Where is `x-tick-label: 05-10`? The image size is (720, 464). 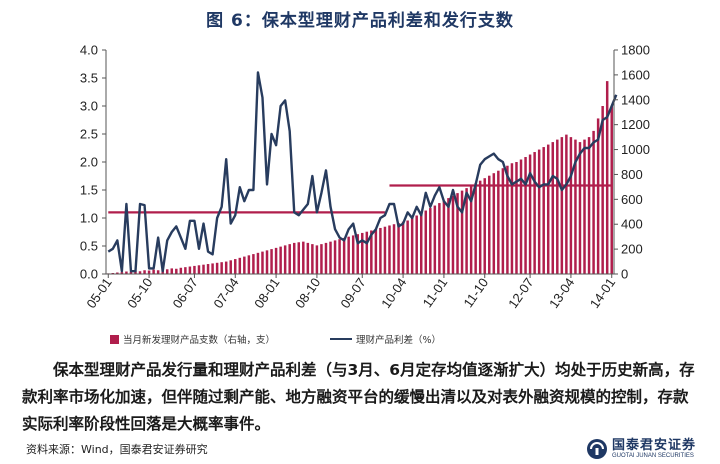
x-tick-label: 05-10 is located at coordinates (139, 293).